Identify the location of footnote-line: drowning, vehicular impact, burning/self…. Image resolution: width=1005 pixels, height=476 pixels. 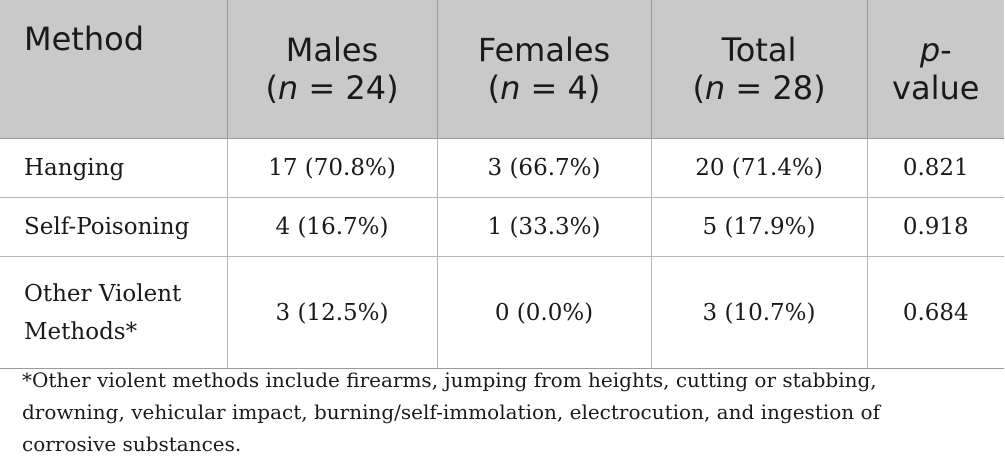
(451, 412).